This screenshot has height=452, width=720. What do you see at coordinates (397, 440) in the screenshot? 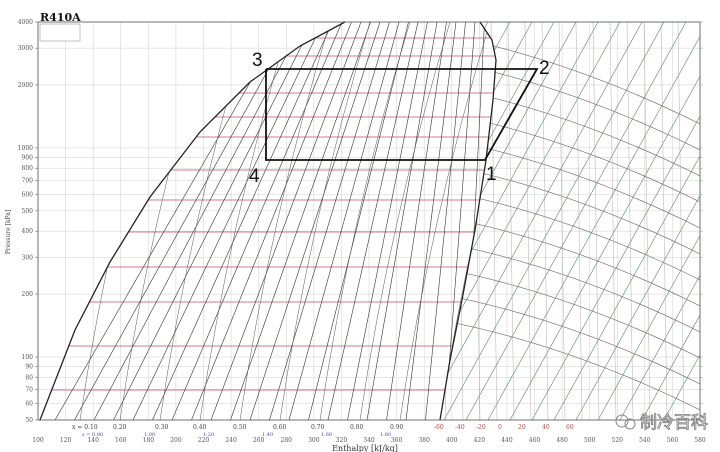
I see `x-tick-label: 360` at bounding box center [397, 440].